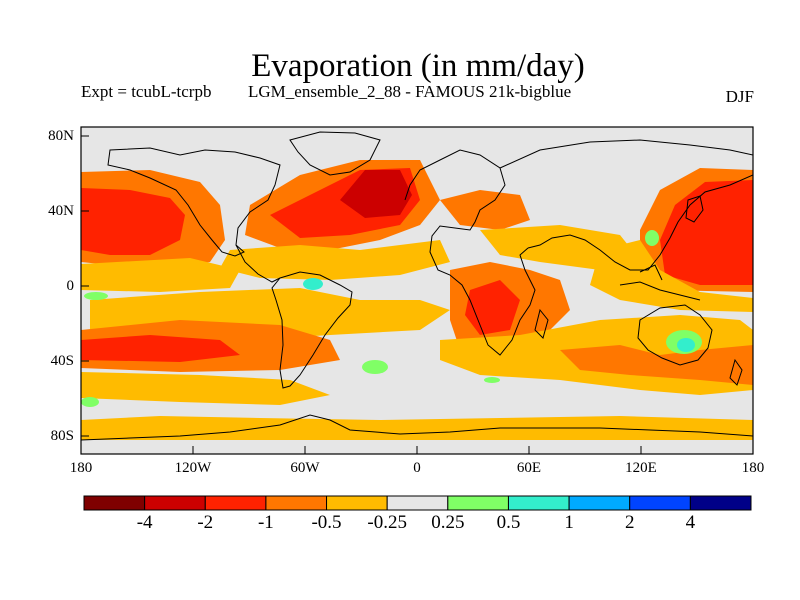  Describe the element at coordinates (629, 522) in the screenshot. I see `colorbar-label: 2` at that location.